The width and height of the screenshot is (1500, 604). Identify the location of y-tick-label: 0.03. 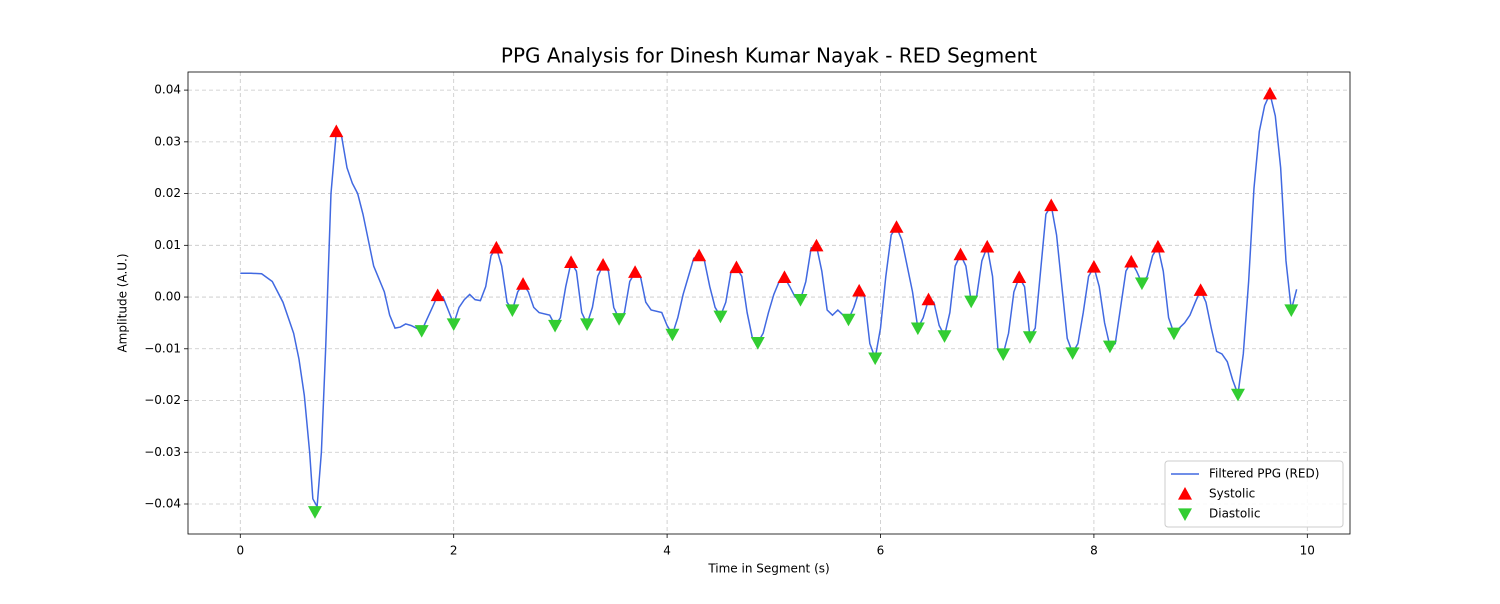
(167, 141).